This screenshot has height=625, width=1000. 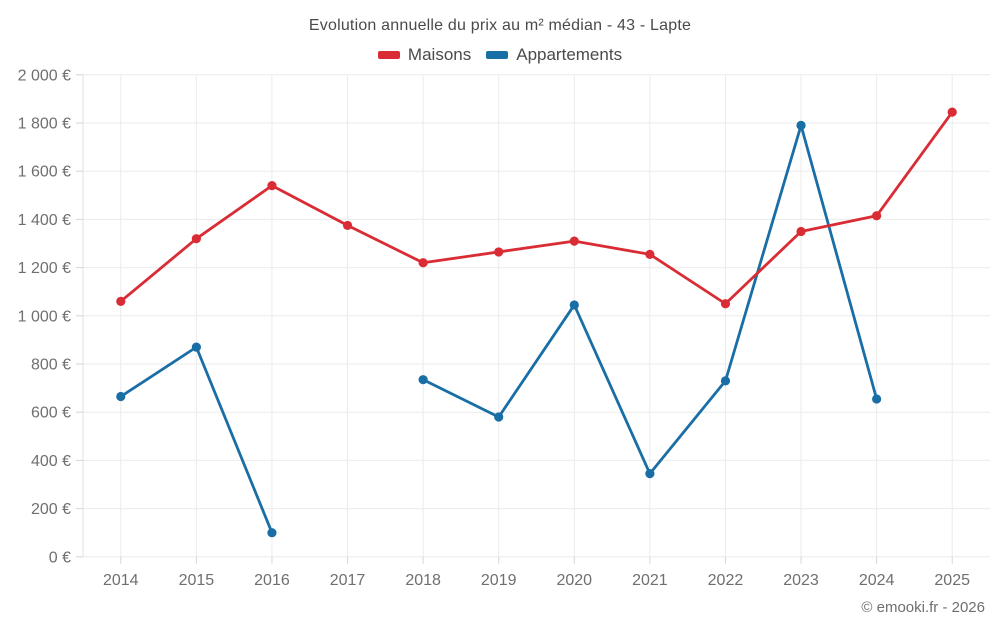 I want to click on y-axis-label: 600 €, so click(x=51, y=413).